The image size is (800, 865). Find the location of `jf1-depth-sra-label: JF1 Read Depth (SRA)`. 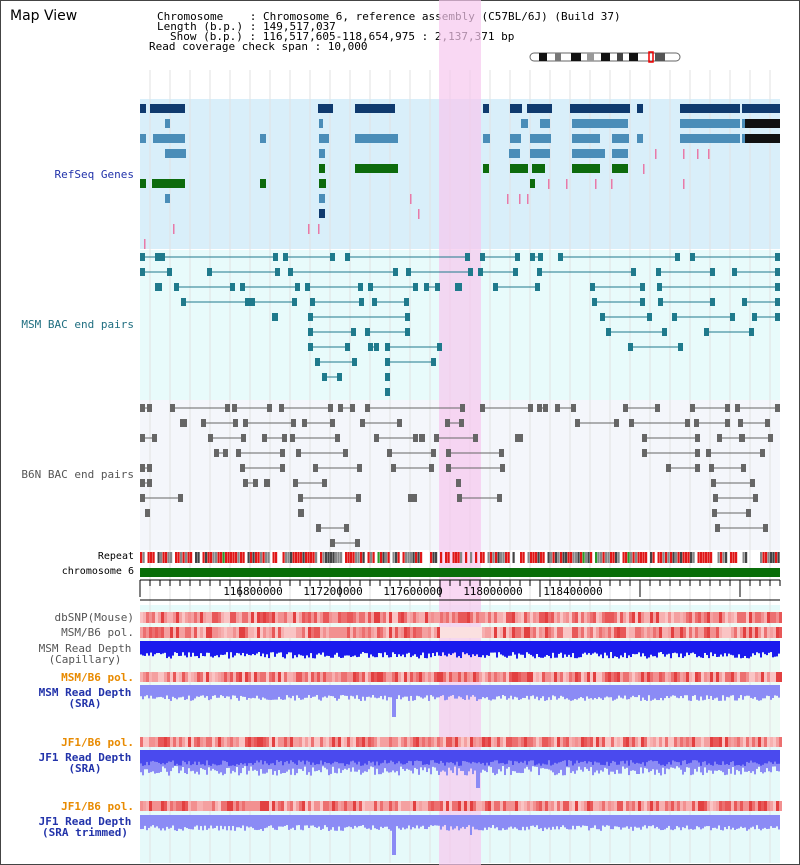

jf1-depth-sra-label: JF1 Read Depth (SRA) is located at coordinates (85, 763).